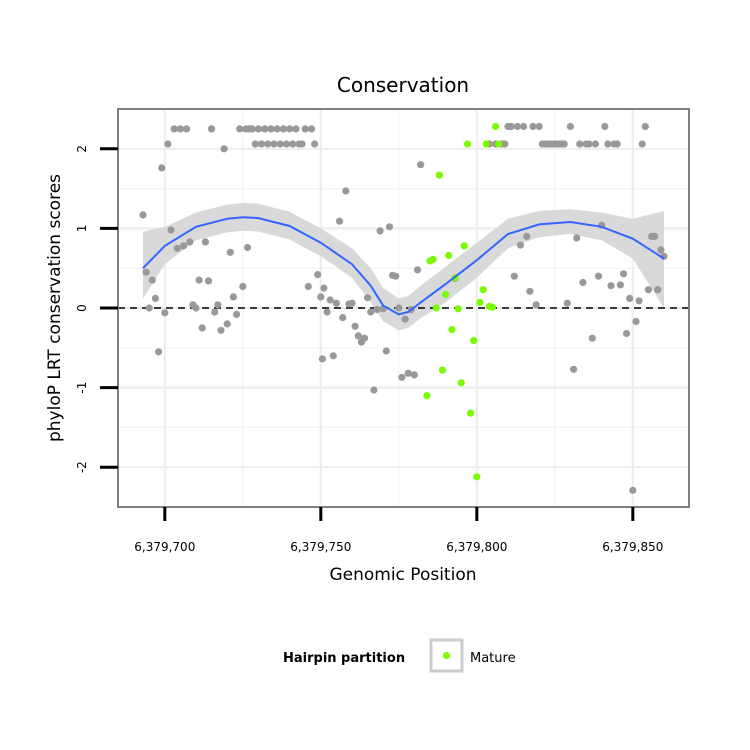 This screenshot has height=750, width=750. I want to click on x-tick-label: 6,379,750, so click(320, 547).